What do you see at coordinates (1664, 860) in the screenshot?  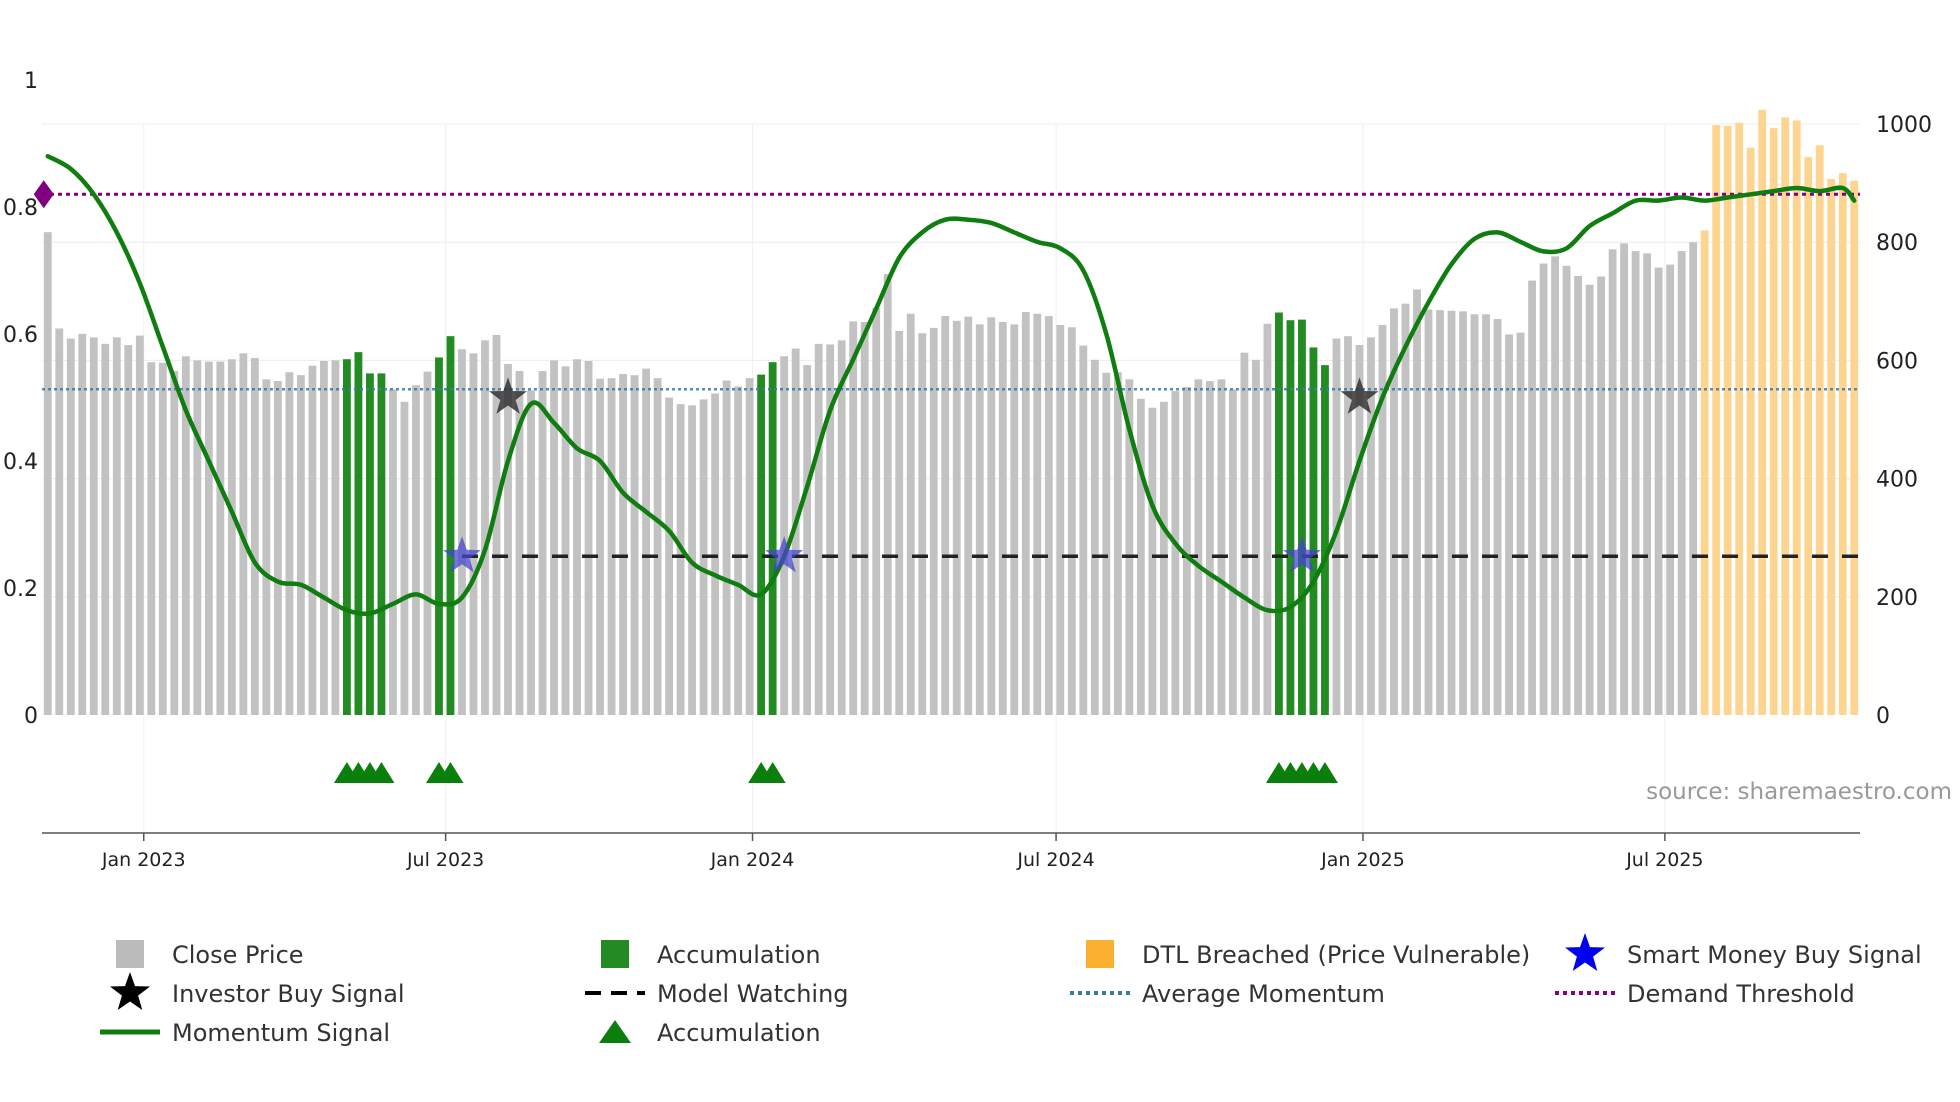 I see `x-tick-label: Jul 2025` at bounding box center [1664, 860].